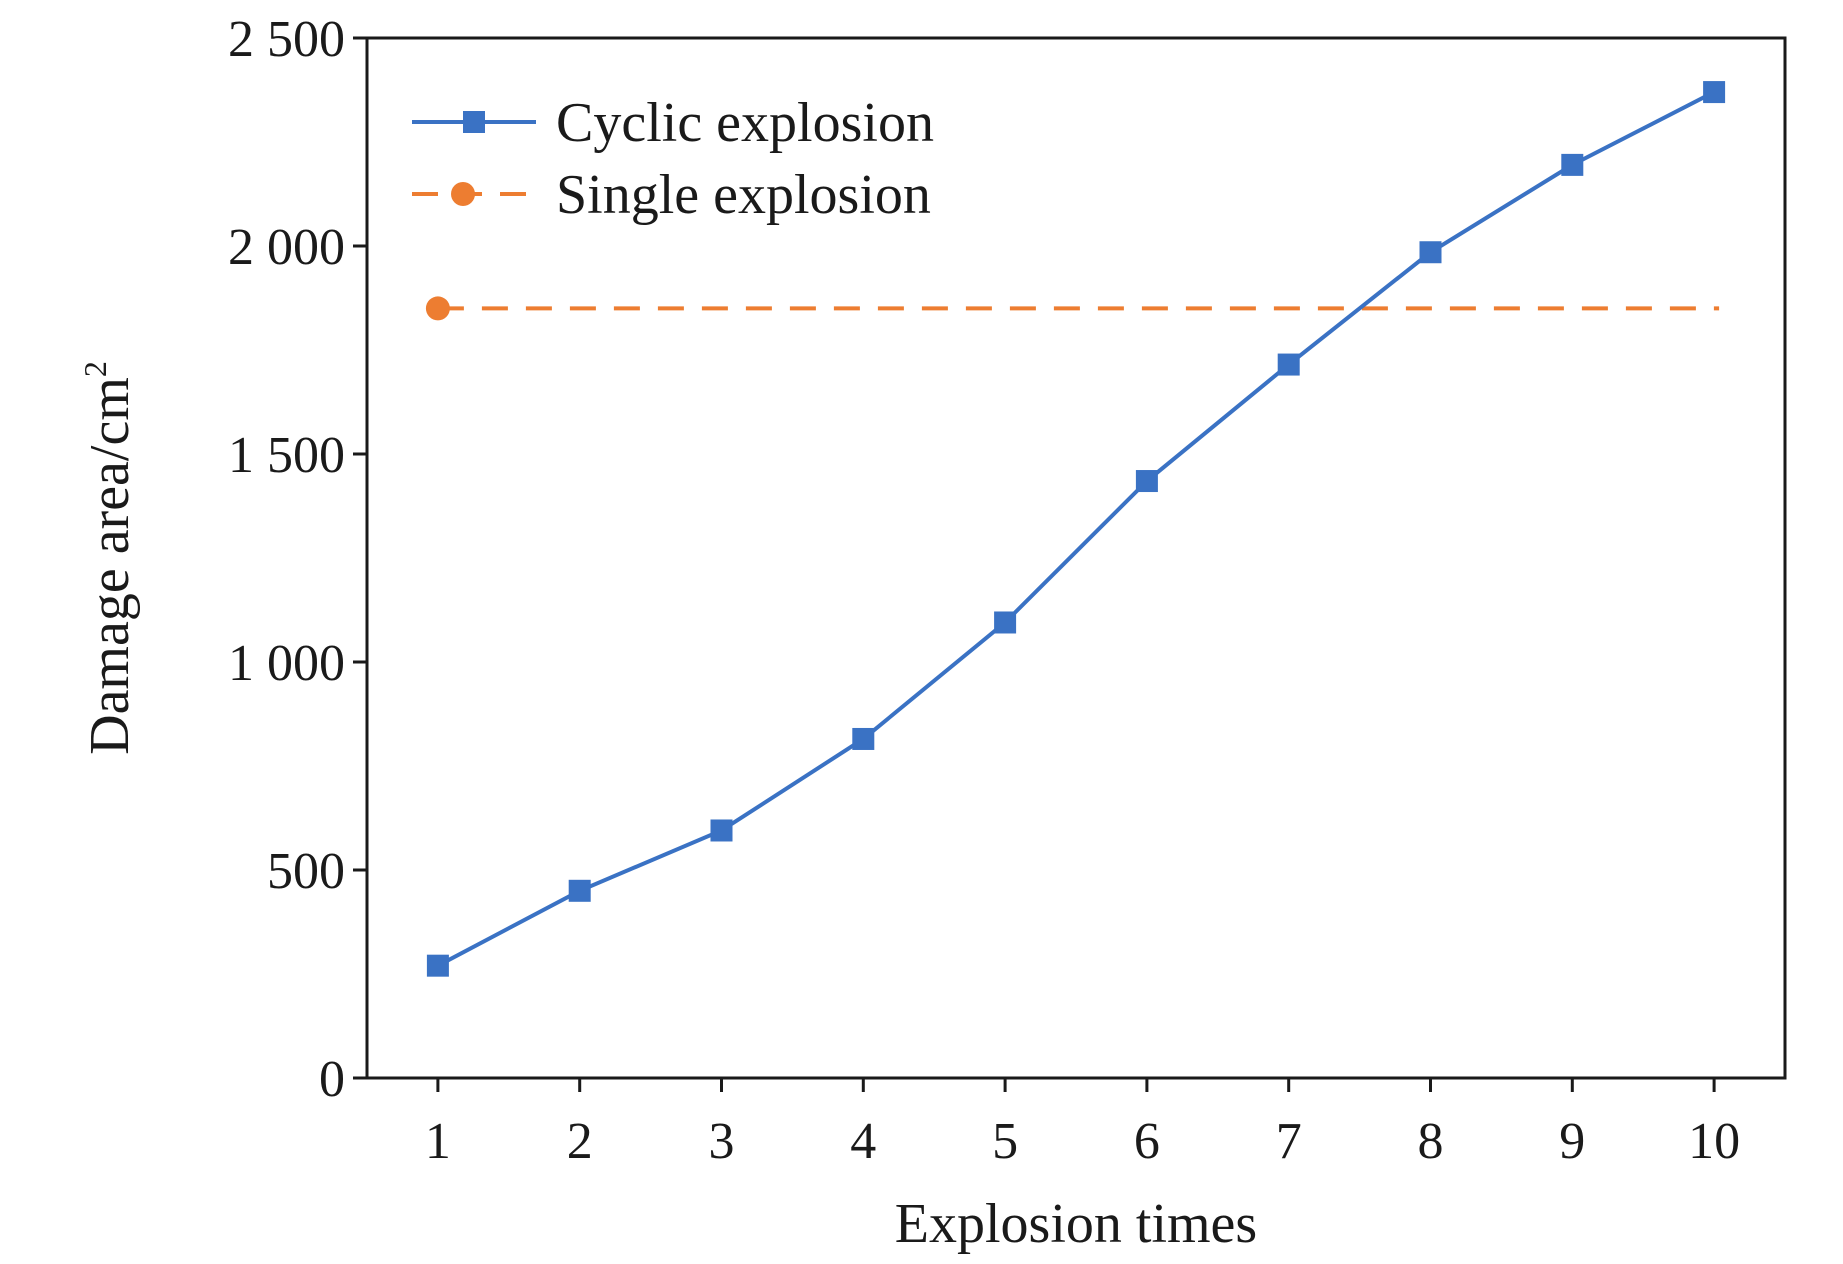 The image size is (1843, 1264). I want to click on legend-cyclic-marker, so click(474, 122).